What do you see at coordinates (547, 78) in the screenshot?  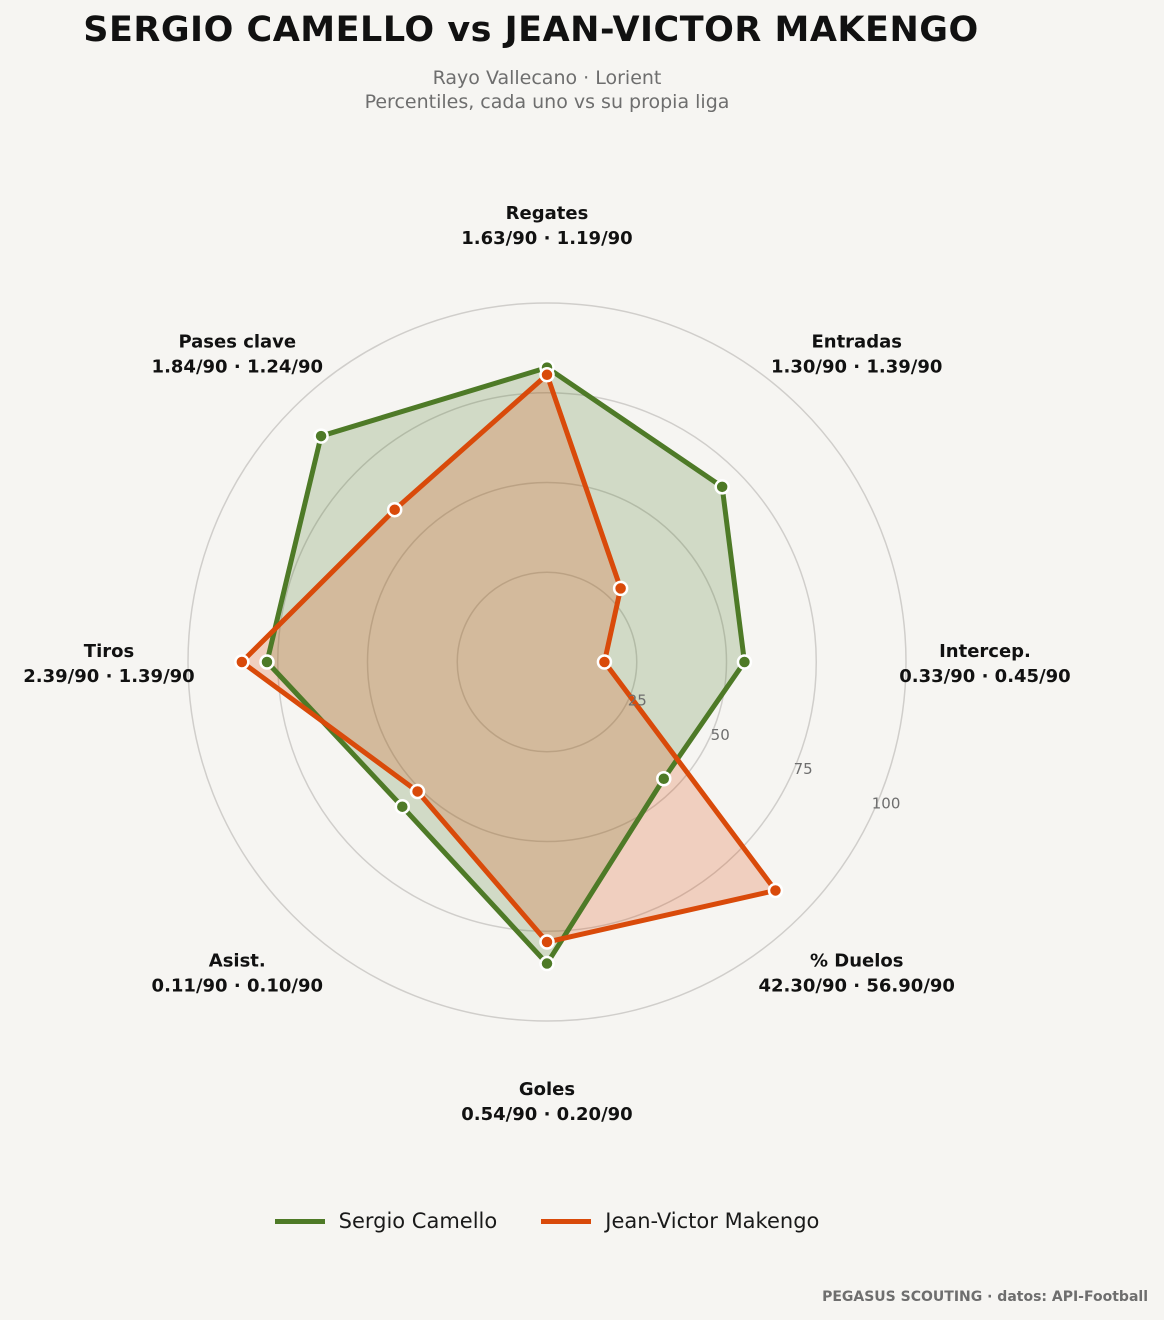 I see `subtitle-teams: Rayo Vallecano · Lorient` at bounding box center [547, 78].